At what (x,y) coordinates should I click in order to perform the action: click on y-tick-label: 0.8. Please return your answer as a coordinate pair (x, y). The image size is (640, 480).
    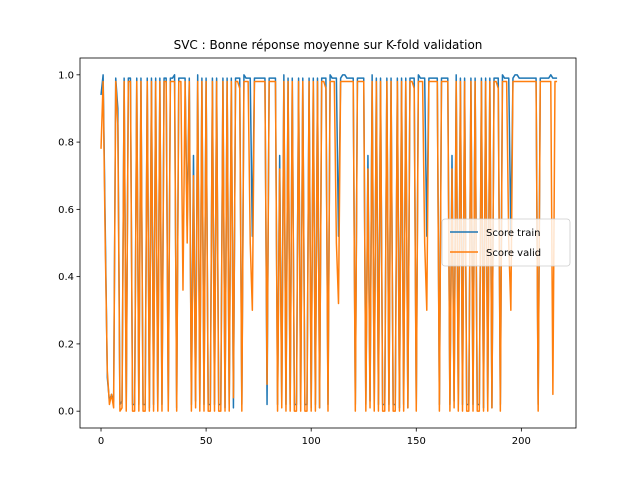
    Looking at the image, I should click on (66, 143).